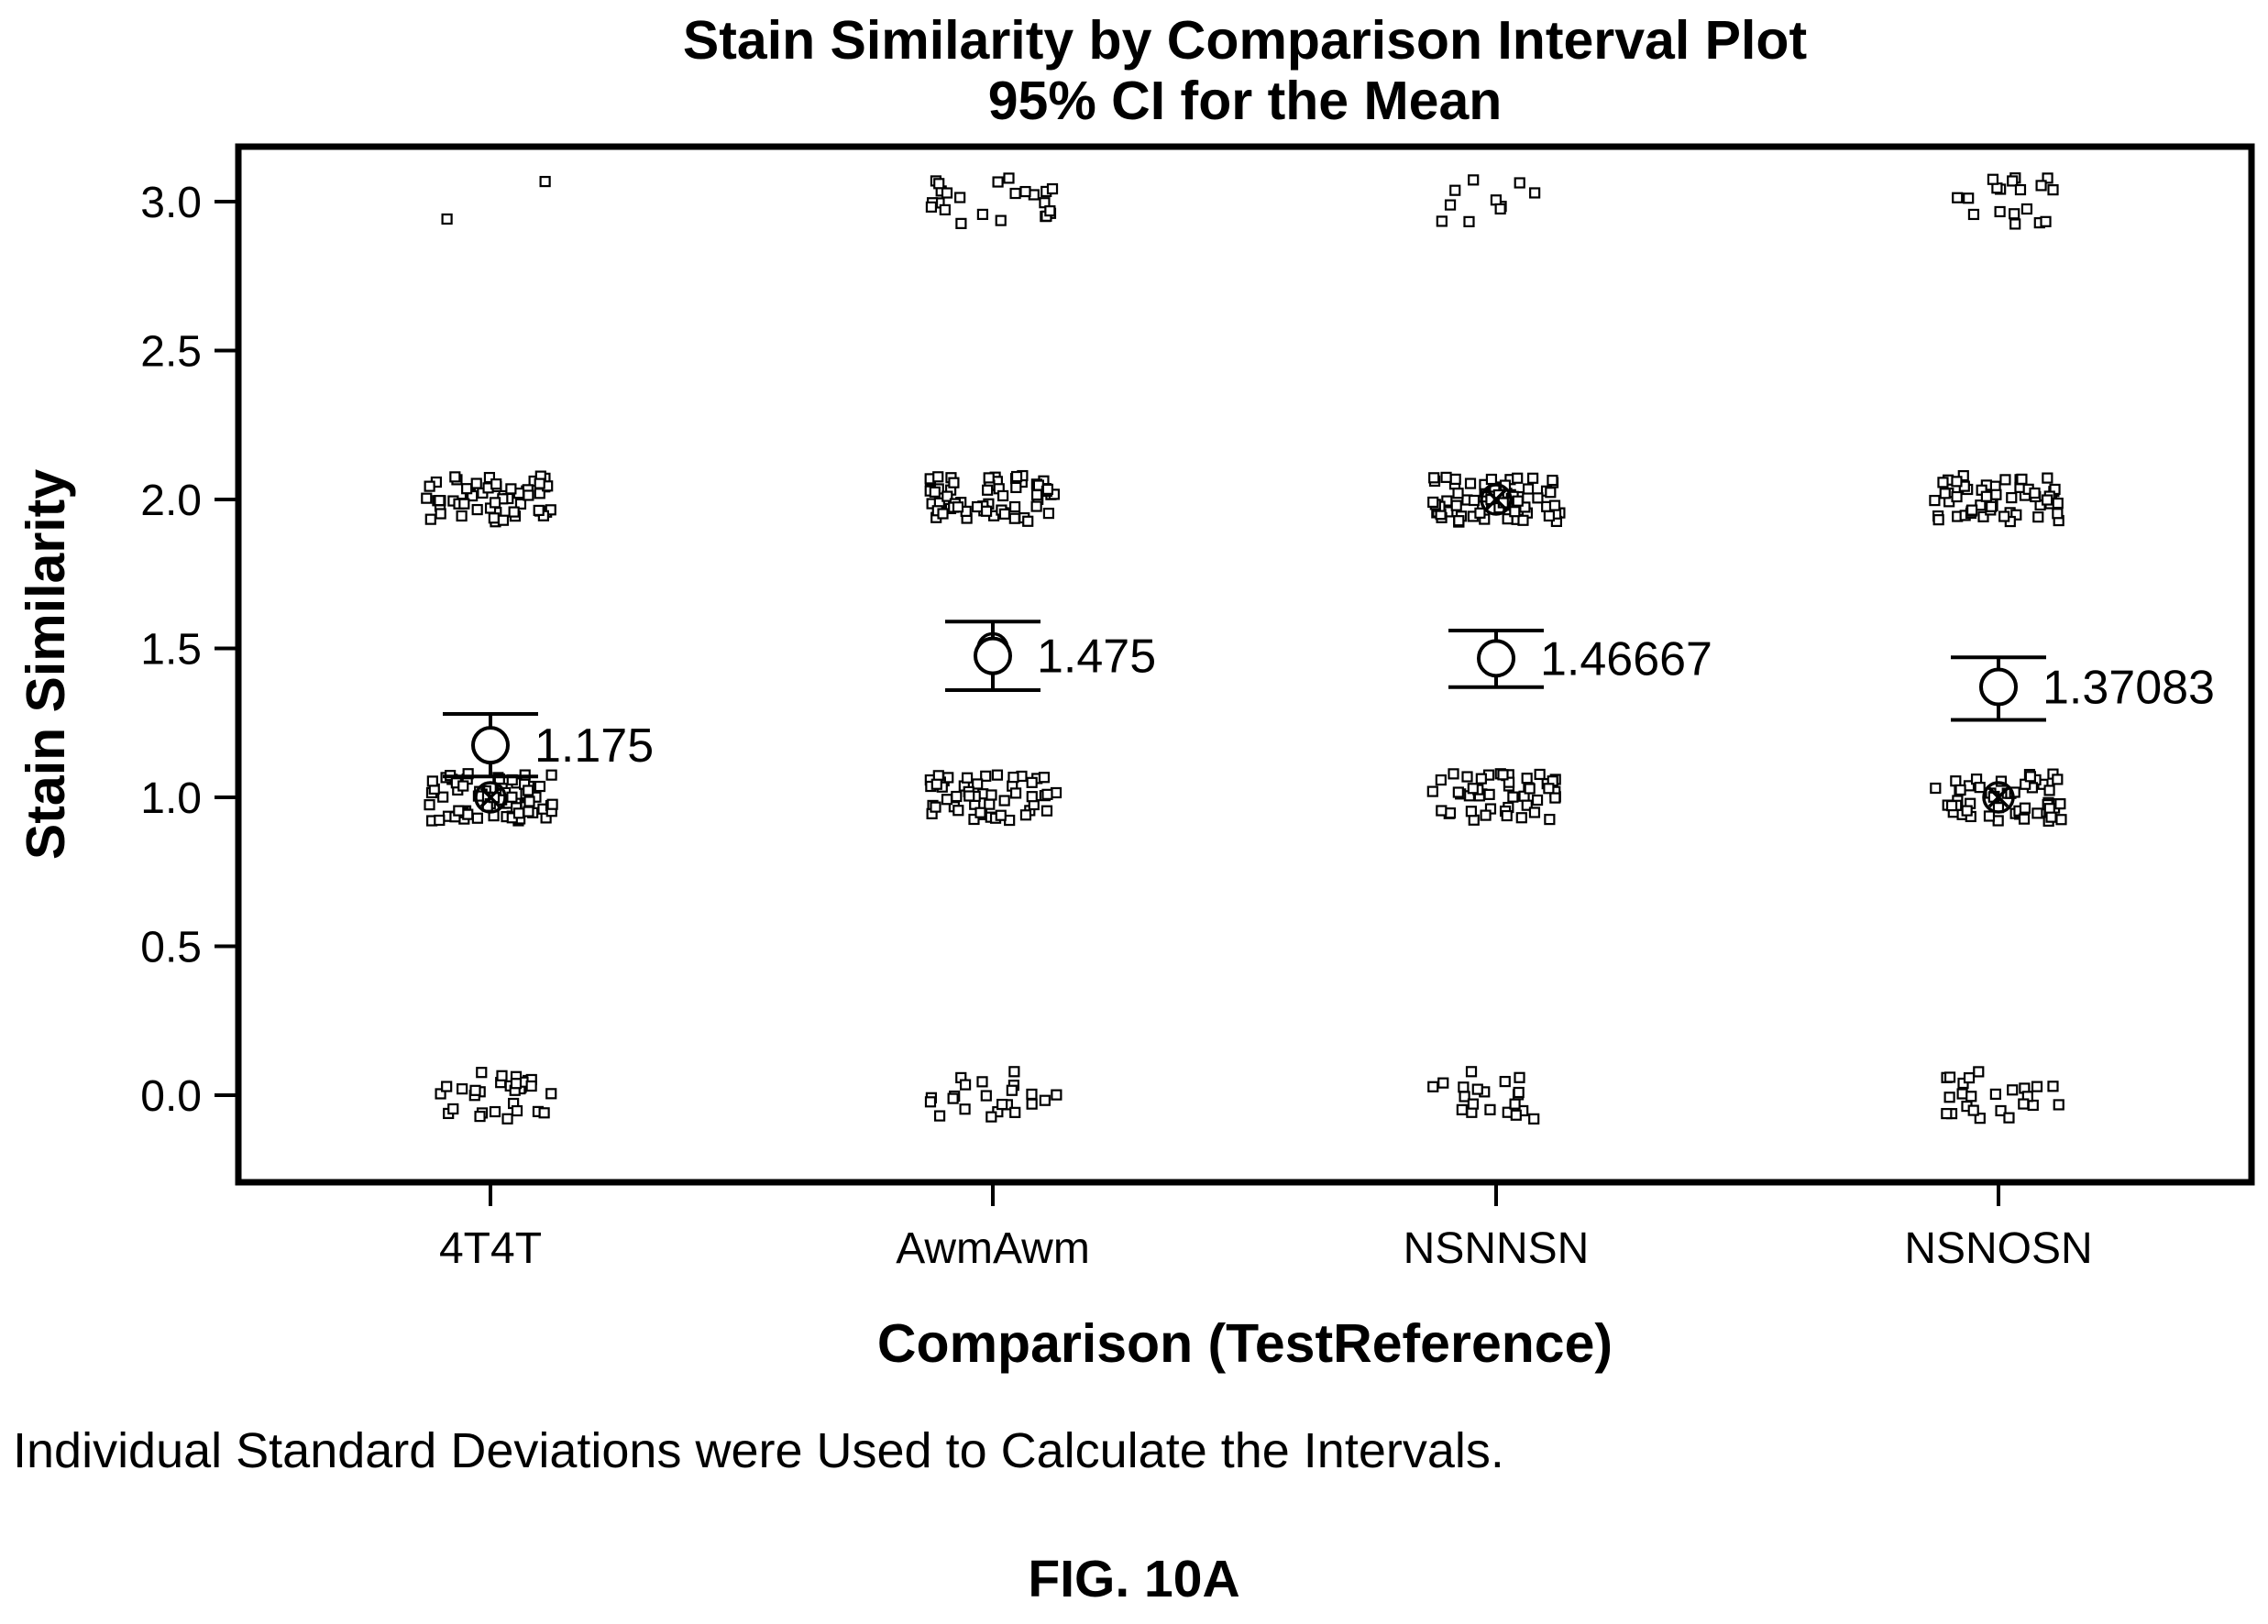 The width and height of the screenshot is (2268, 1624). I want to click on x-tick-label: NSNOSN, so click(1998, 1248).